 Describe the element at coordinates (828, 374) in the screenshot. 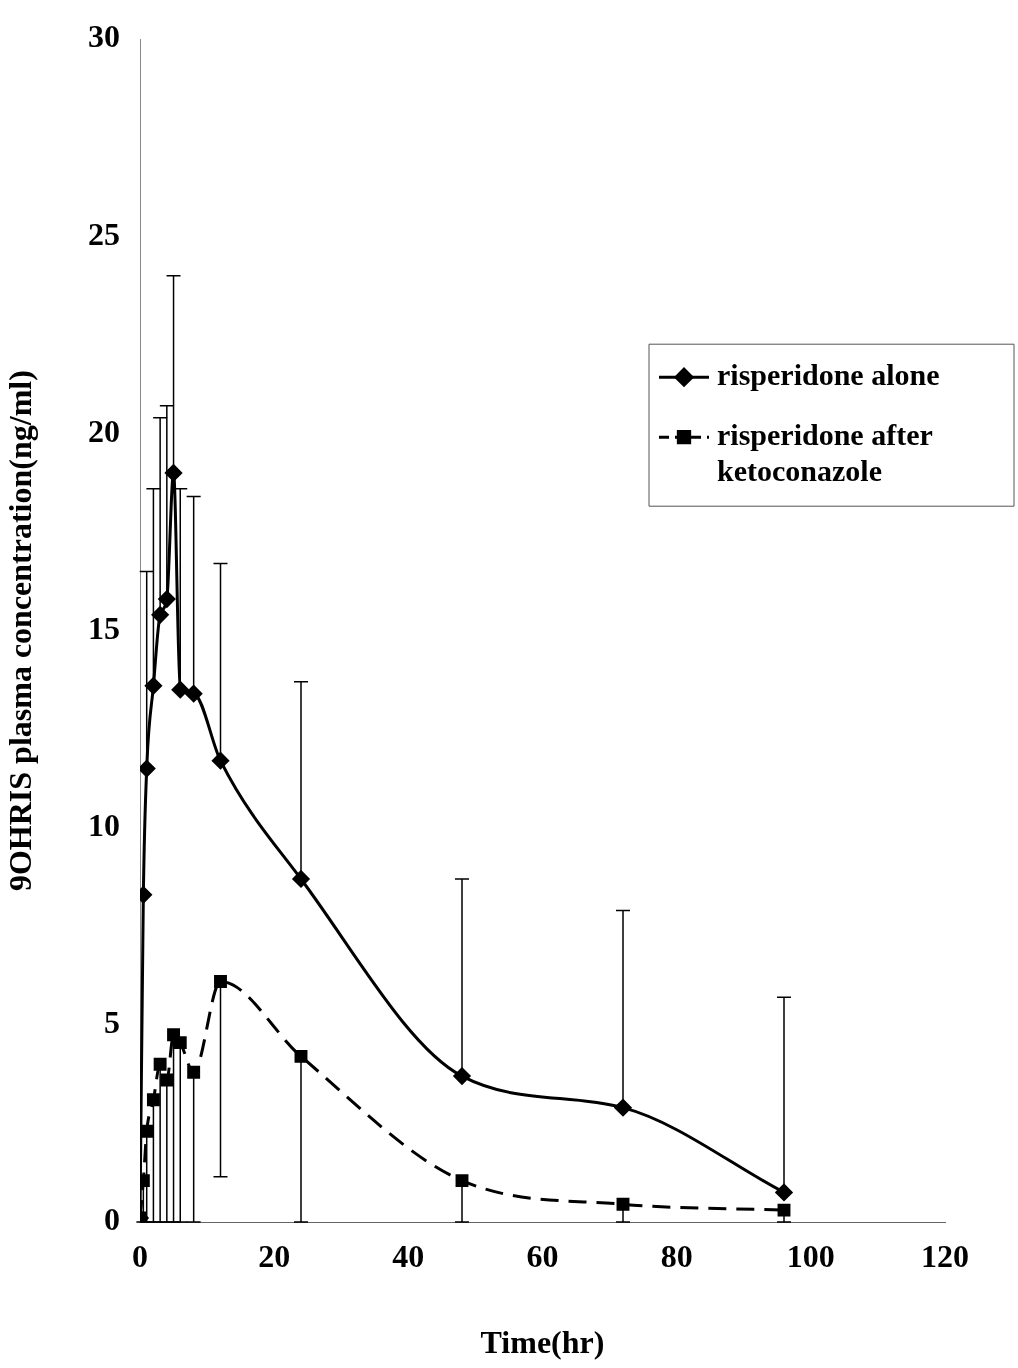

I see `legend-label: risperidone alone` at that location.